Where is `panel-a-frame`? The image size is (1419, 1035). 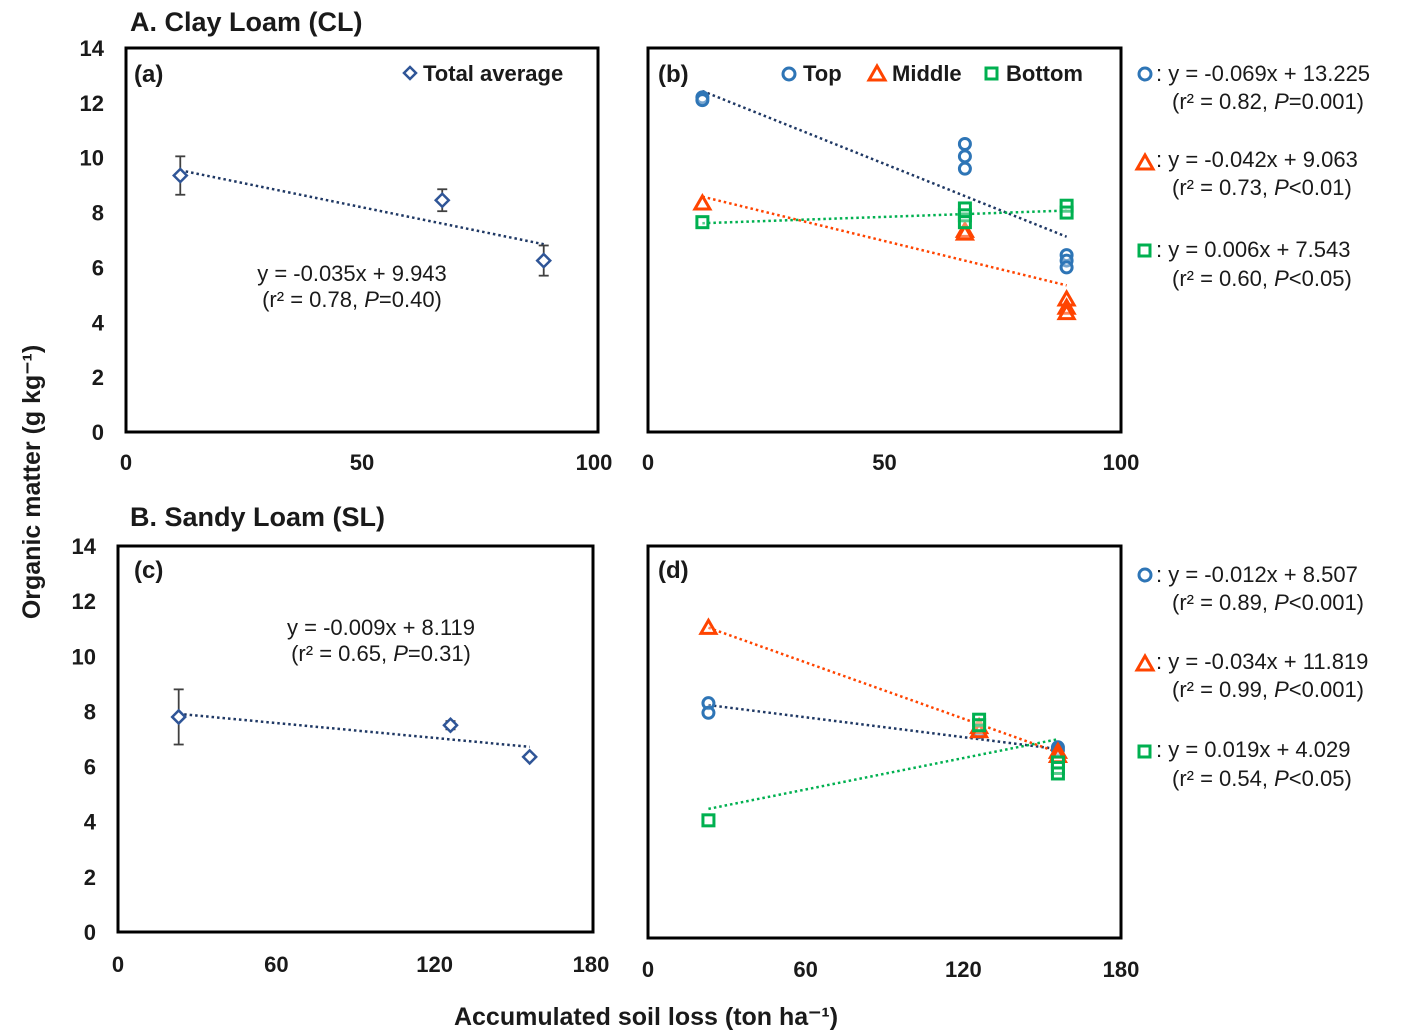
panel-a-frame is located at coordinates (362, 240).